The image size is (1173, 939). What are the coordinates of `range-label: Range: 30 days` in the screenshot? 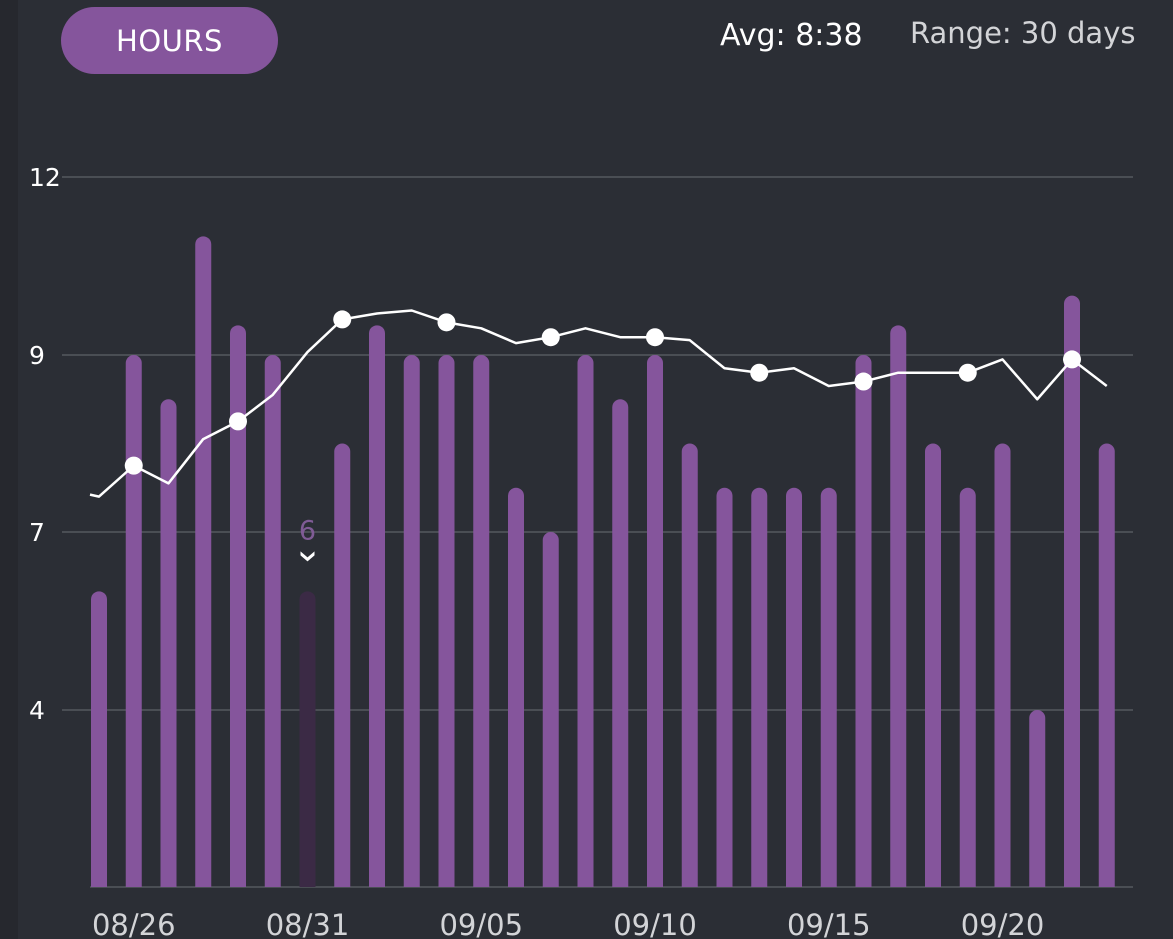 It's located at (1023, 33).